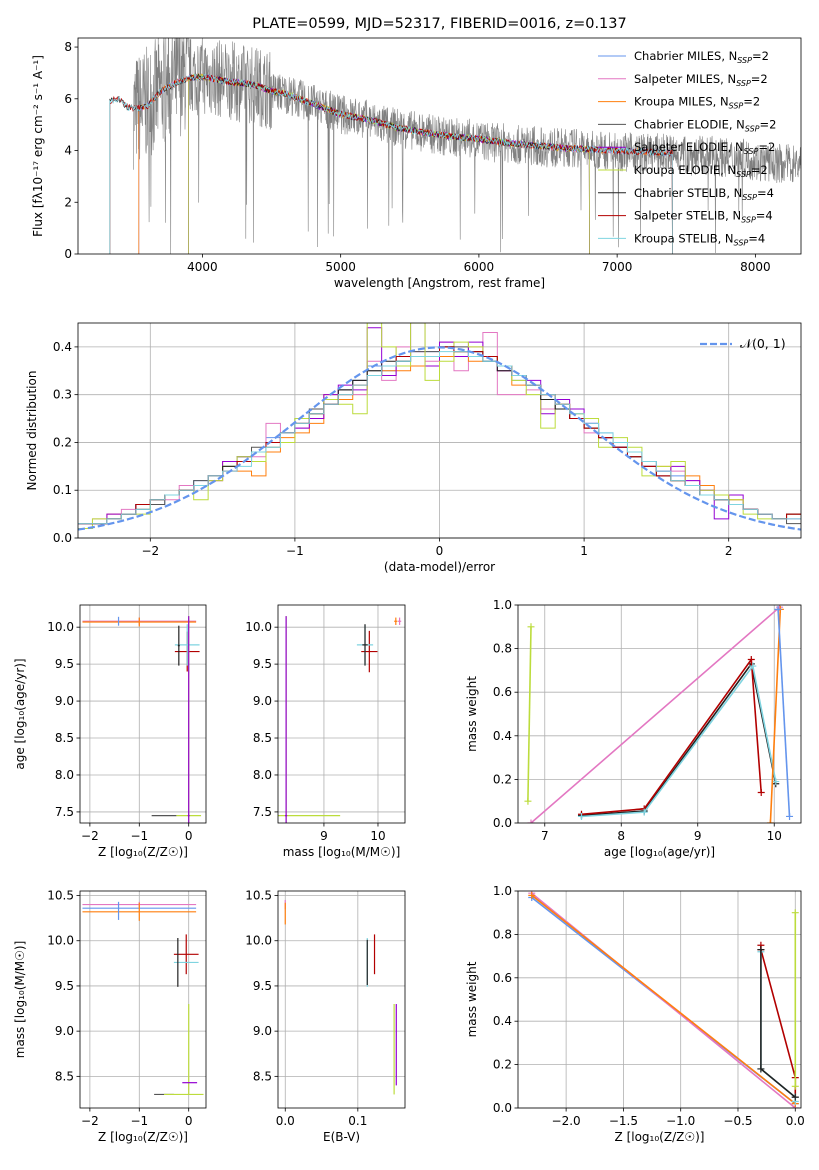  What do you see at coordinates (439, 438) in the screenshot?
I see `normal-curve` at bounding box center [439, 438].